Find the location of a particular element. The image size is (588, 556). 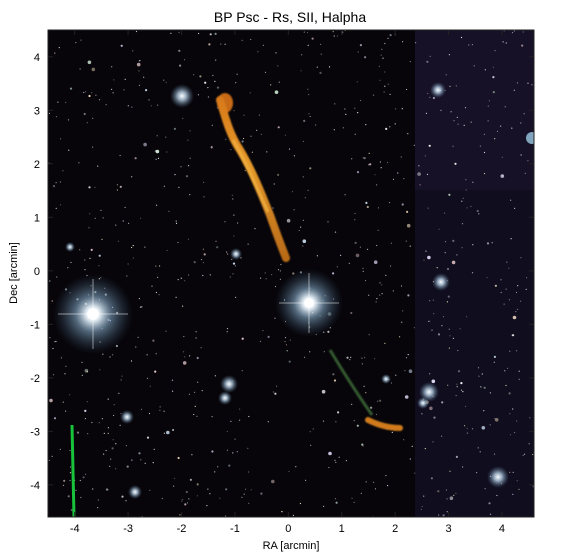

jet-bow is located at coordinates (384, 424).